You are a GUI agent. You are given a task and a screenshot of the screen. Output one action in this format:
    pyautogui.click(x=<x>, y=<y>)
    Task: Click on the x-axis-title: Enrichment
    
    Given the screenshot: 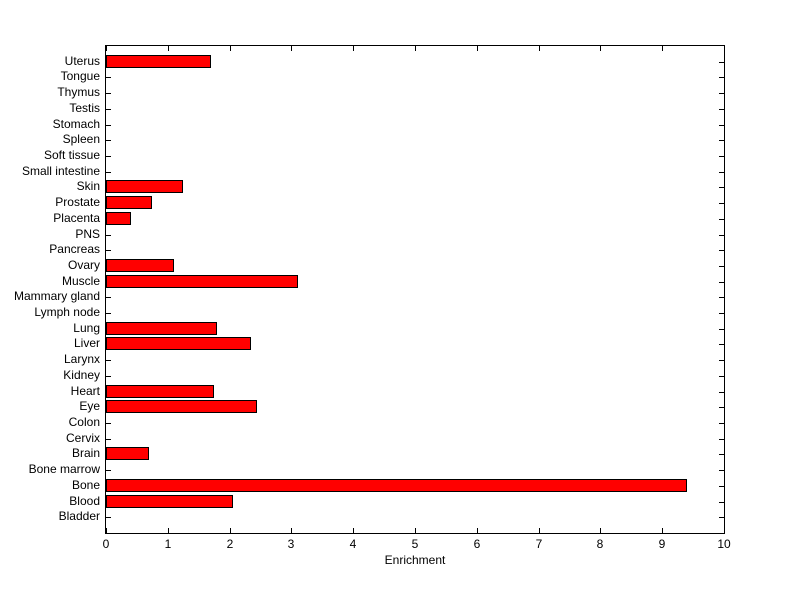 What is the action you would take?
    pyautogui.click(x=415, y=560)
    